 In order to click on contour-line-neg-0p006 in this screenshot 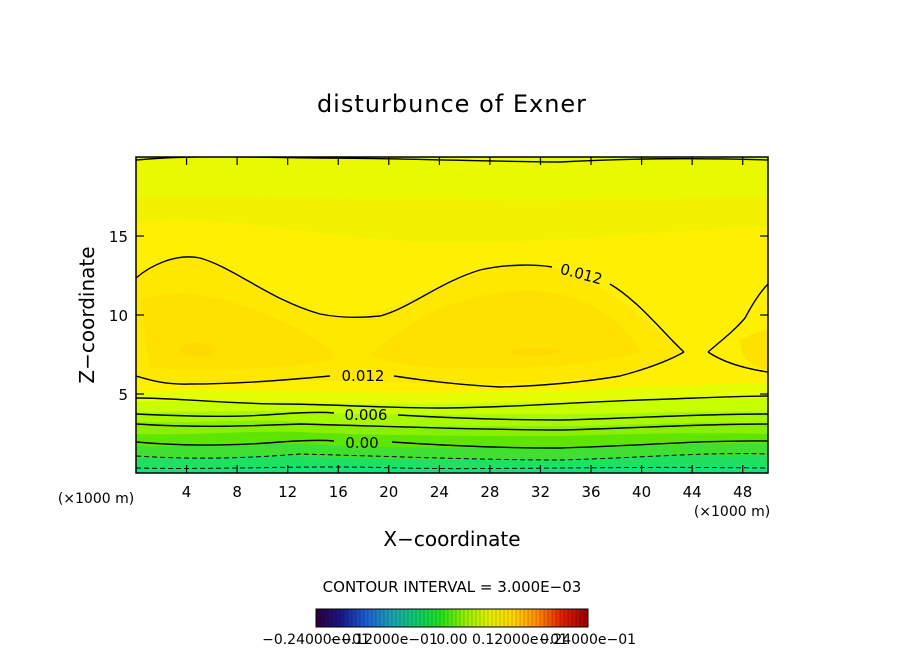, I will do `click(452, 468)`.